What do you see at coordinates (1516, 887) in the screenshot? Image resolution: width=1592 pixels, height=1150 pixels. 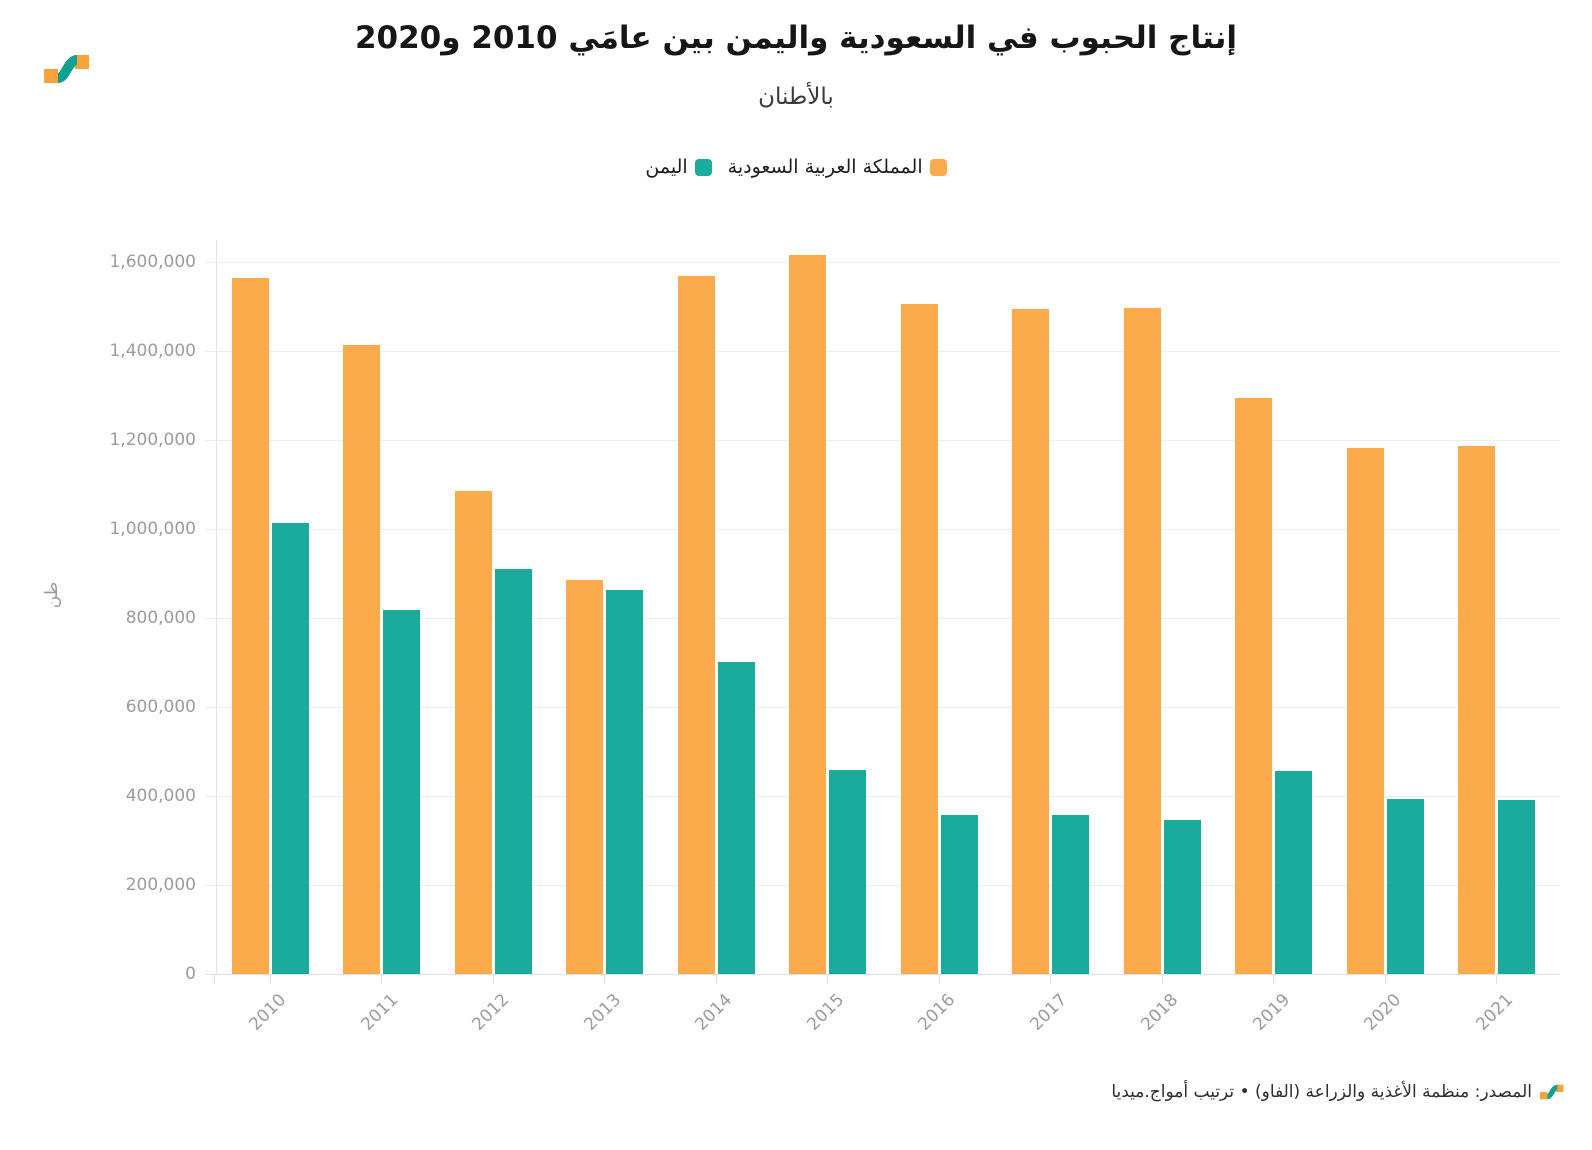 I see `bar-yemen-2021` at bounding box center [1516, 887].